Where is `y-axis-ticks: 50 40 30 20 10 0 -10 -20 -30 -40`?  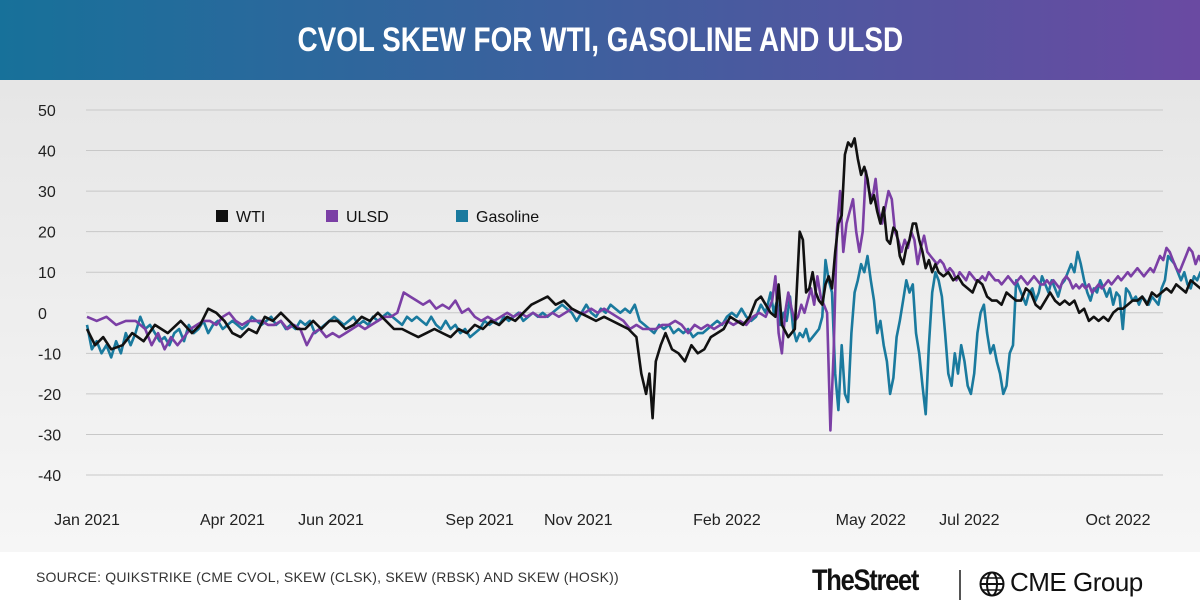
y-axis-ticks: 50 40 30 20 10 0 -10 -20 -30 -40 is located at coordinates (49, 294).